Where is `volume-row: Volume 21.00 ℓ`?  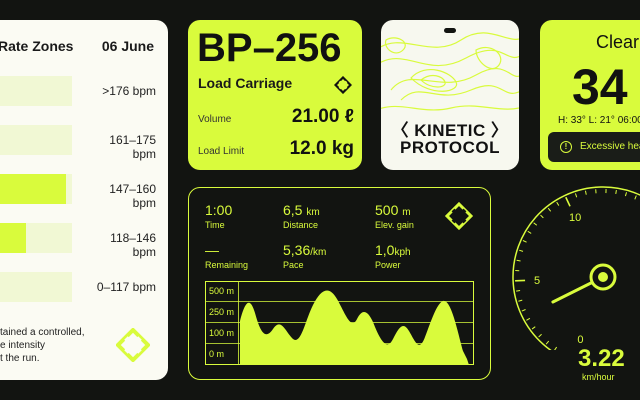
volume-row: Volume 21.00 ℓ is located at coordinates (276, 117).